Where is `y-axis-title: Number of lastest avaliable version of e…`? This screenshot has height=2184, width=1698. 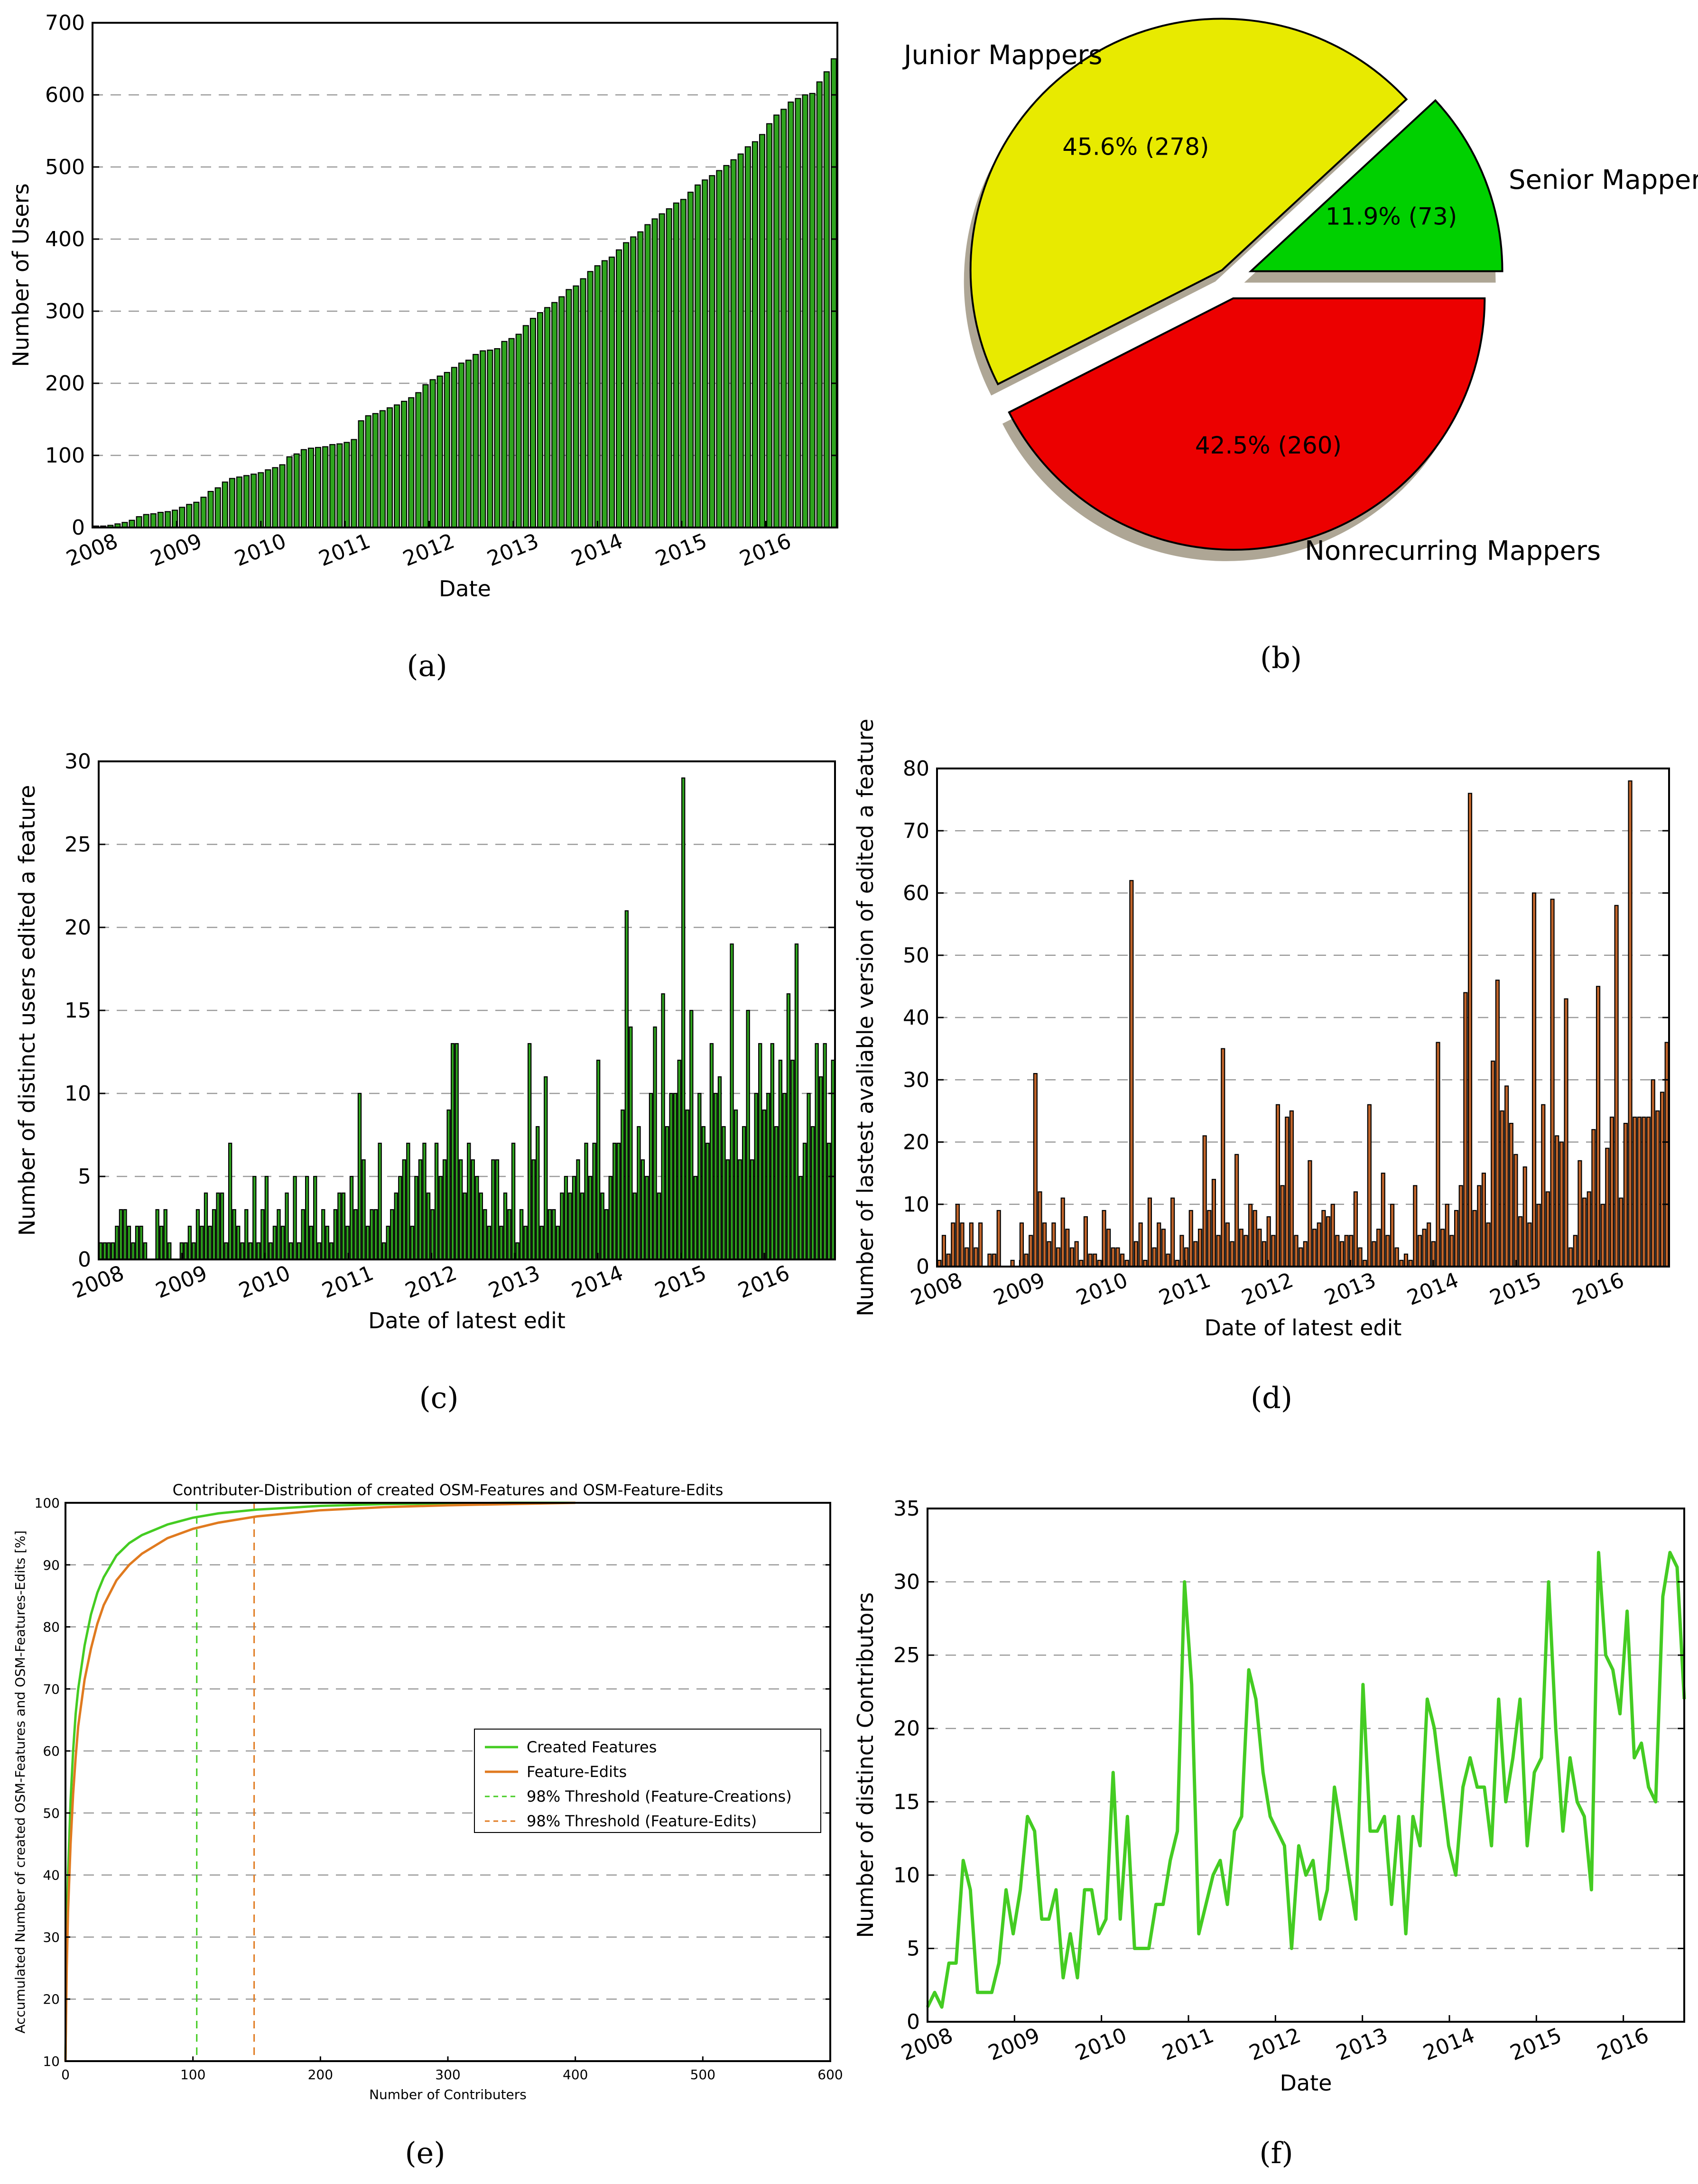 y-axis-title: Number of lastest avaliable version of e… is located at coordinates (865, 1018).